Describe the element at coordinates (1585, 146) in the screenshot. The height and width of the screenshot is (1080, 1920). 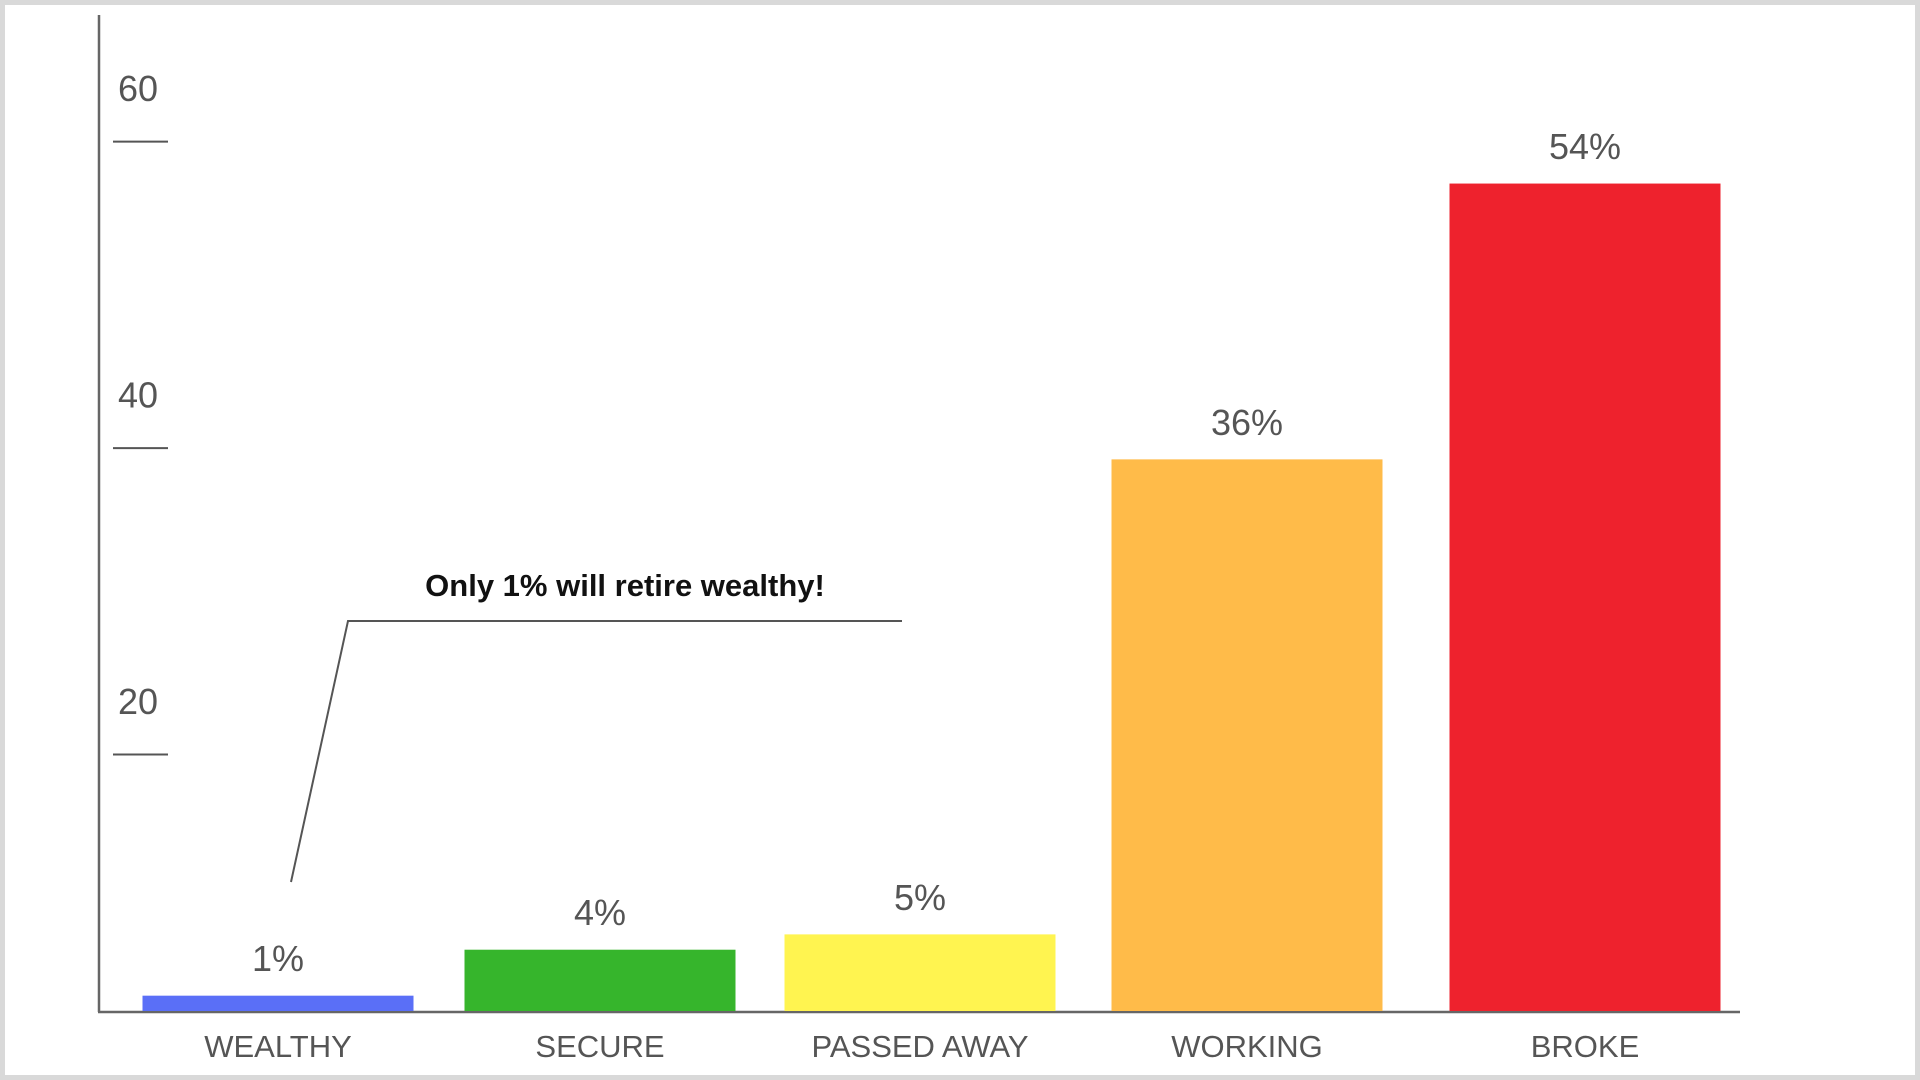
I see `value-label: 54%` at that location.